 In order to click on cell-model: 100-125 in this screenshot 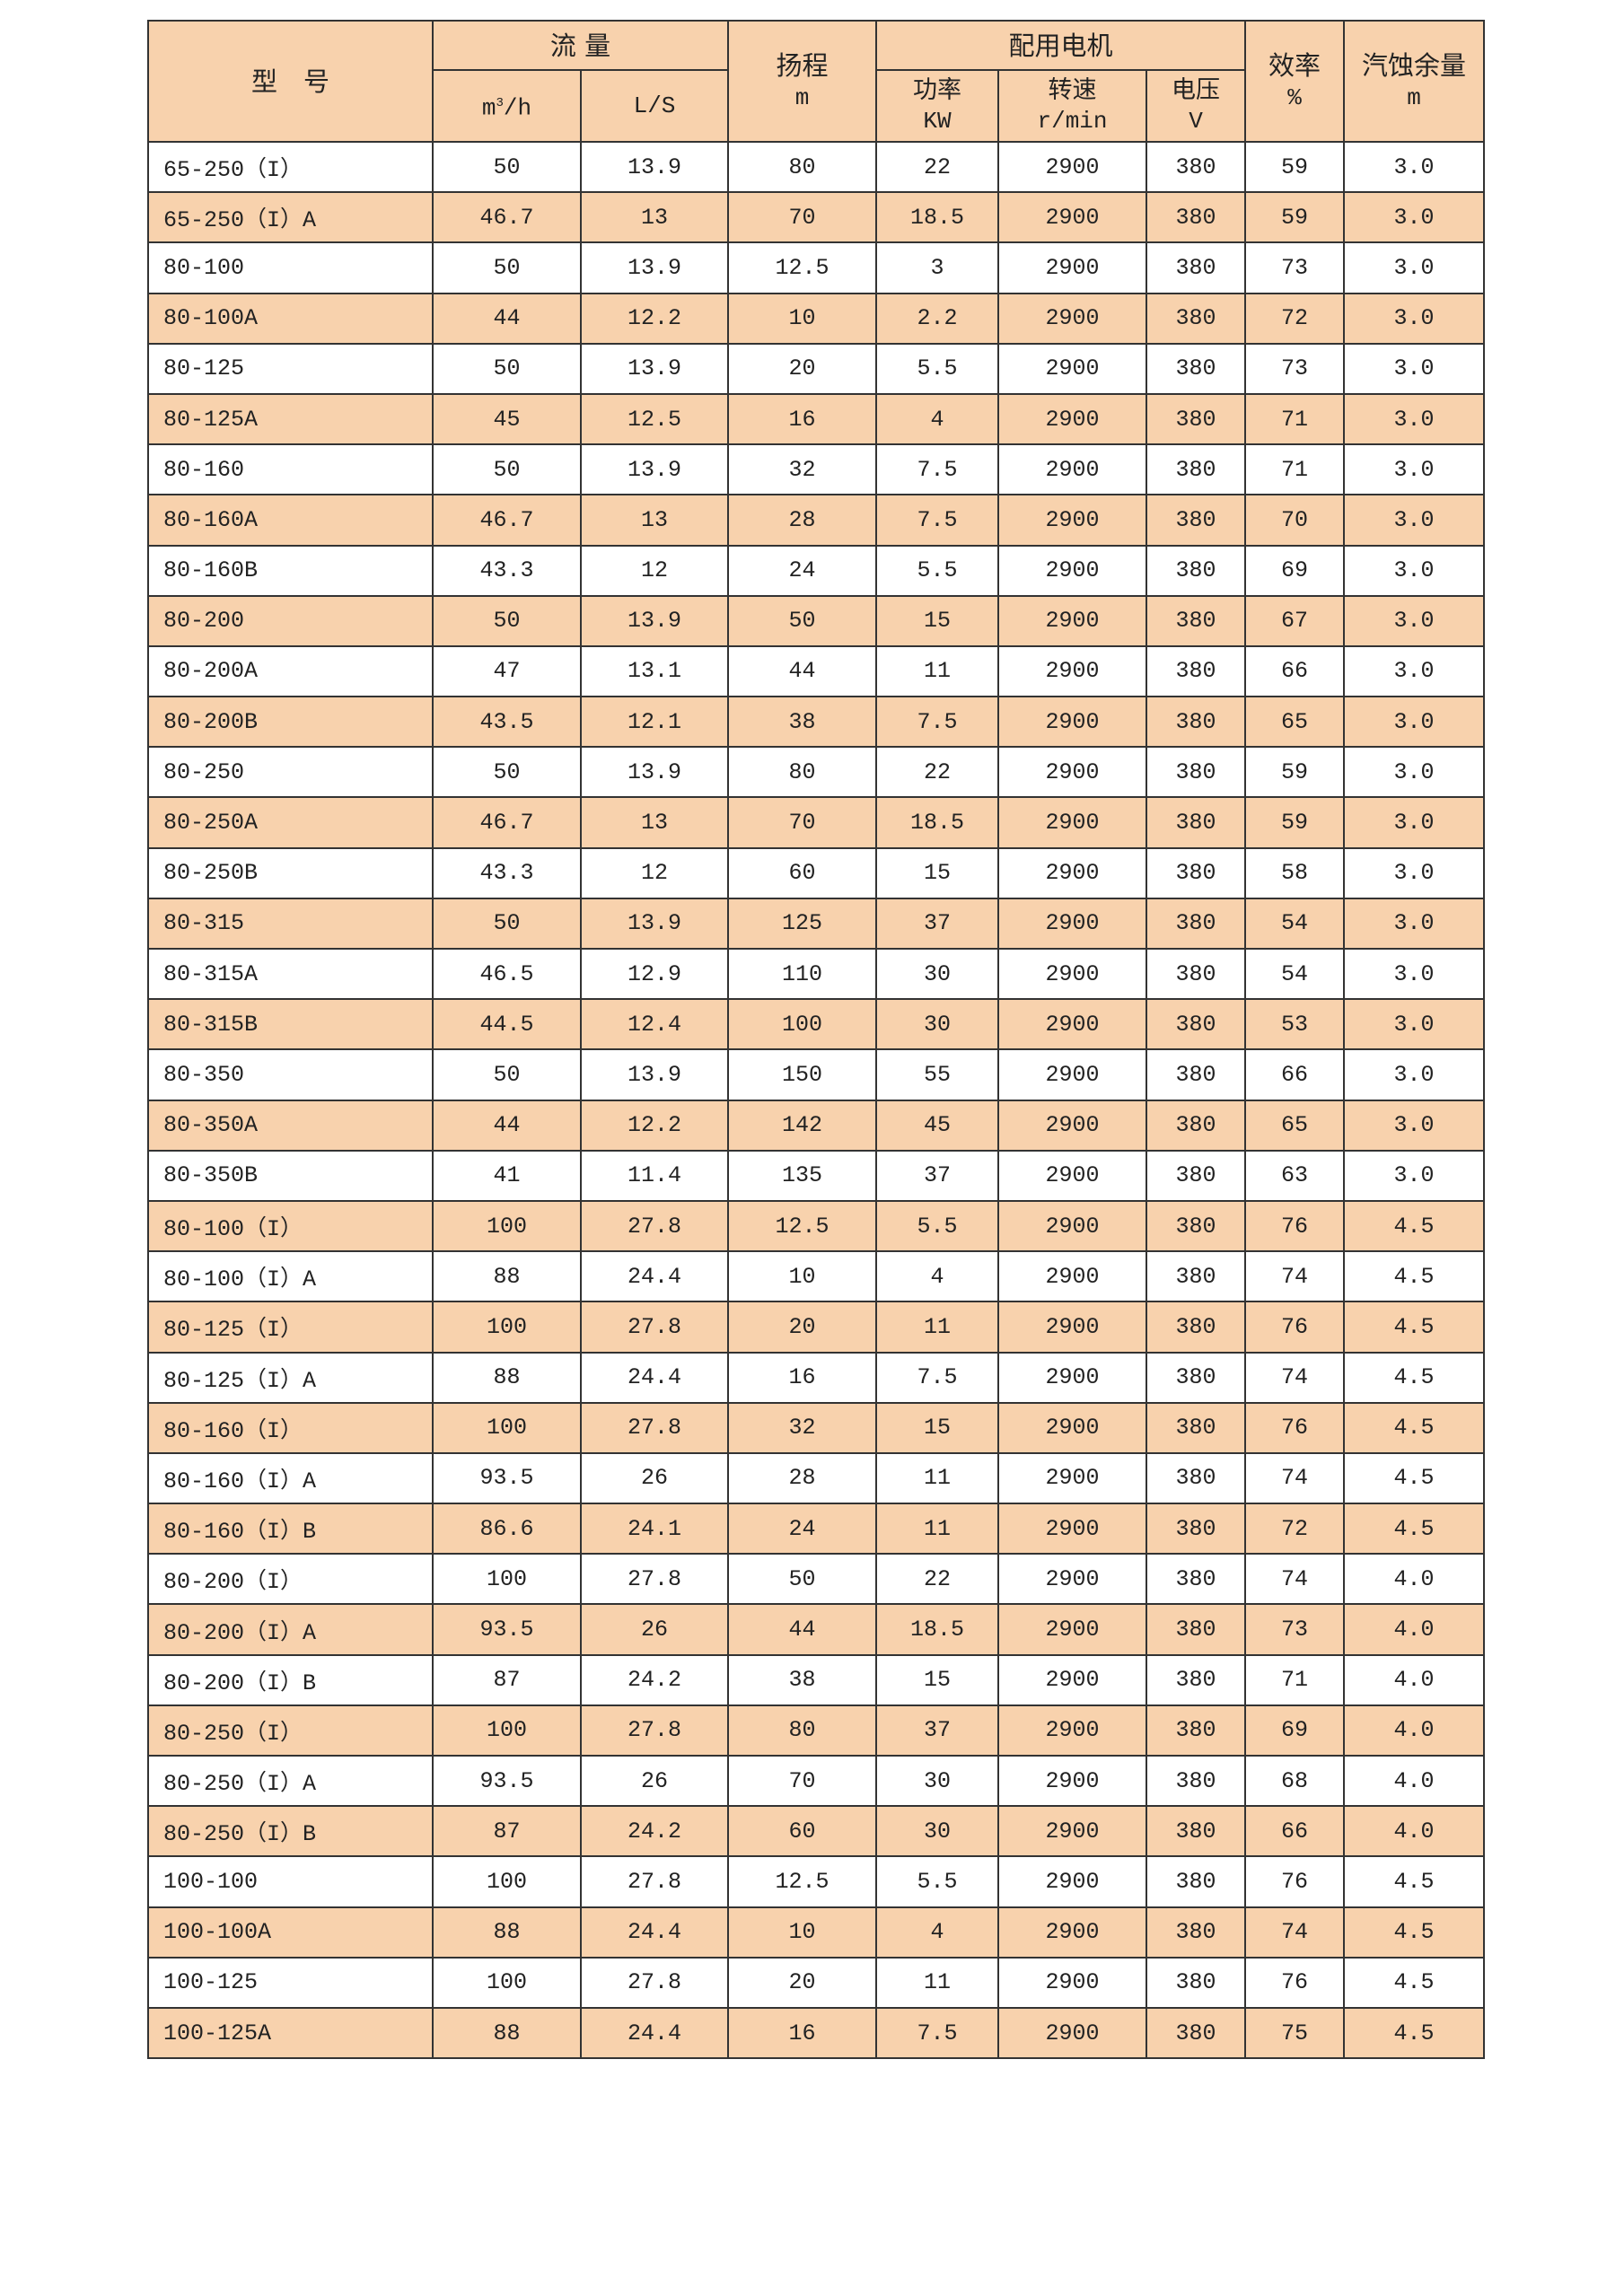, I will do `click(290, 1982)`.